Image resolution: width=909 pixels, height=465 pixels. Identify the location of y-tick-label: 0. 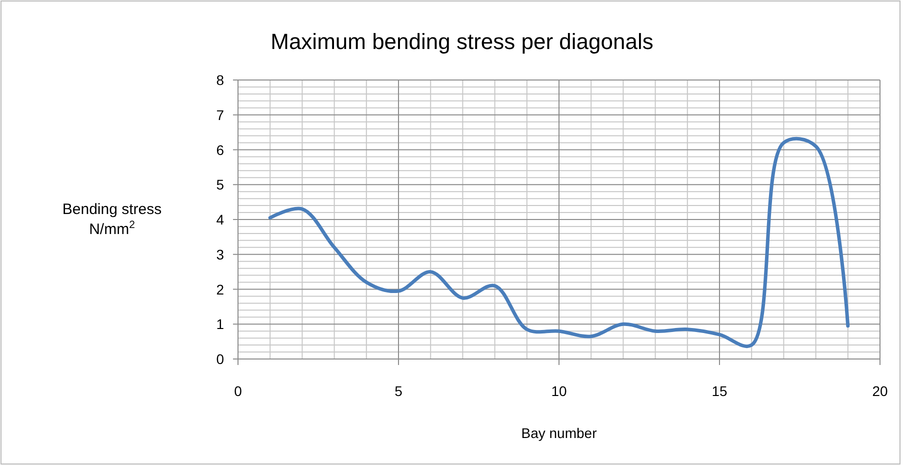
(220, 359).